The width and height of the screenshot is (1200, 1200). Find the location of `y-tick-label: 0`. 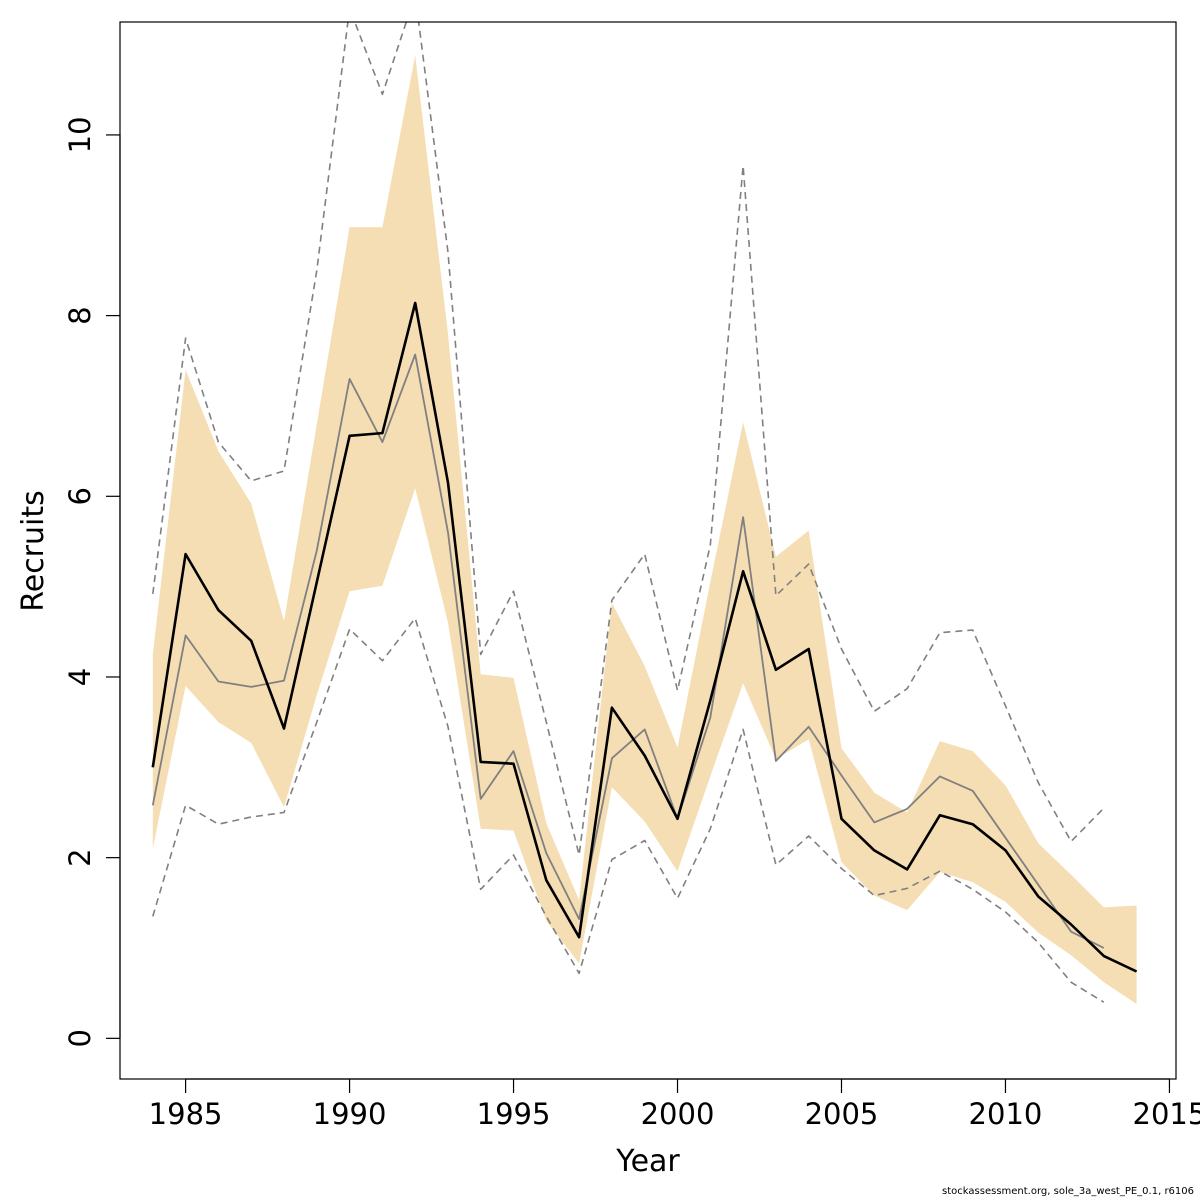

y-tick-label: 0 is located at coordinates (80, 1038).